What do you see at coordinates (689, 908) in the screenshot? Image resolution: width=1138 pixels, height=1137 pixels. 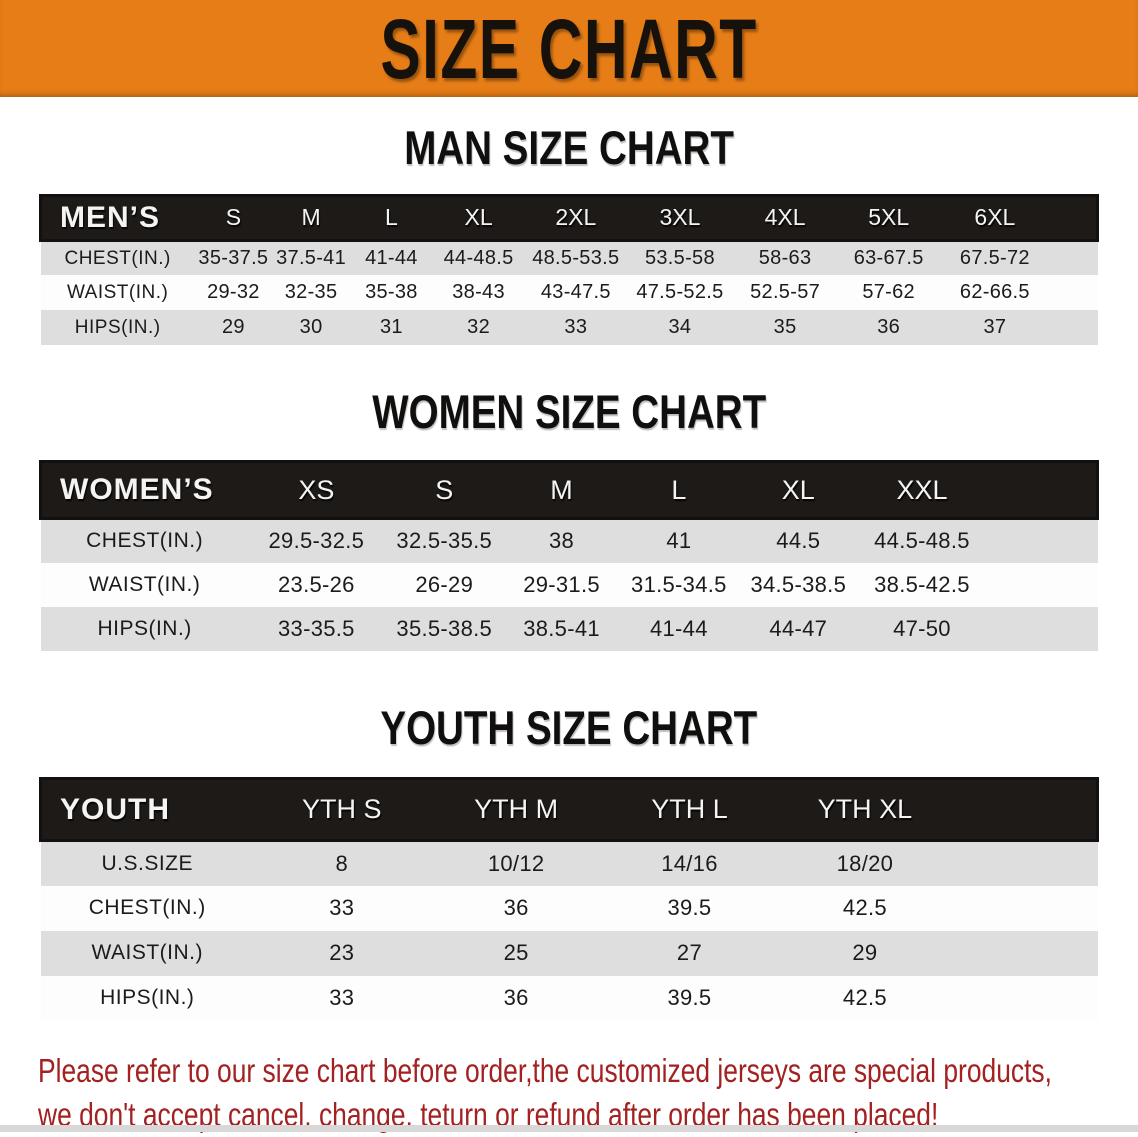 I see `size-value-cell: 39.5` at bounding box center [689, 908].